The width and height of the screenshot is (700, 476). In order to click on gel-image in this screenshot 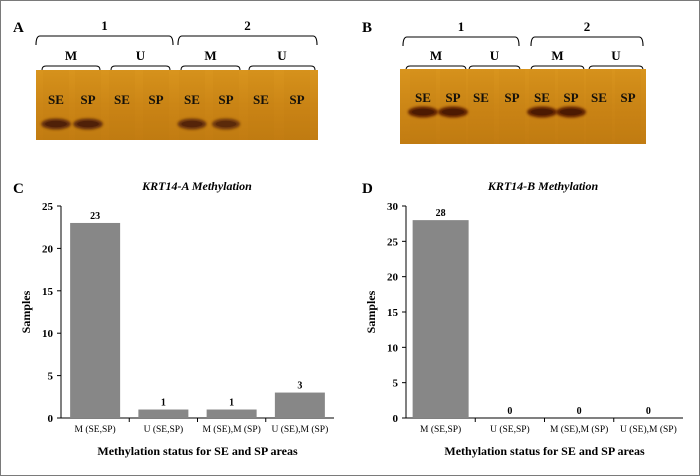, I will do `click(523, 106)`.